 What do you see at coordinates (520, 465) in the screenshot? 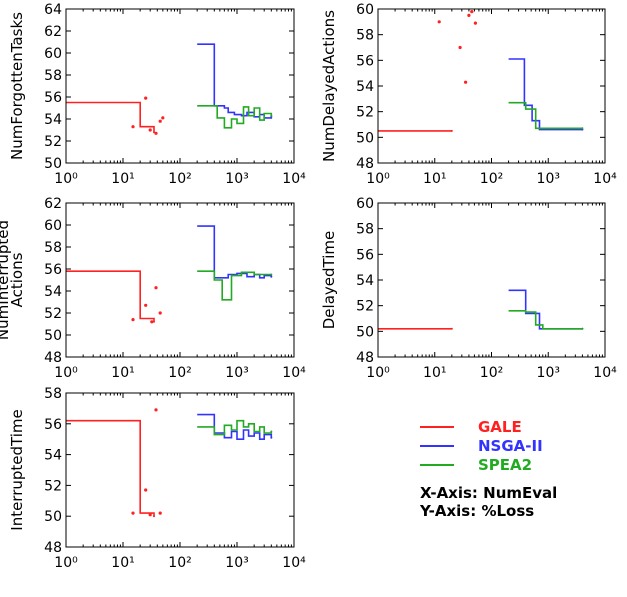
I see `legend-entry-spea2: SPEA2` at bounding box center [520, 465].